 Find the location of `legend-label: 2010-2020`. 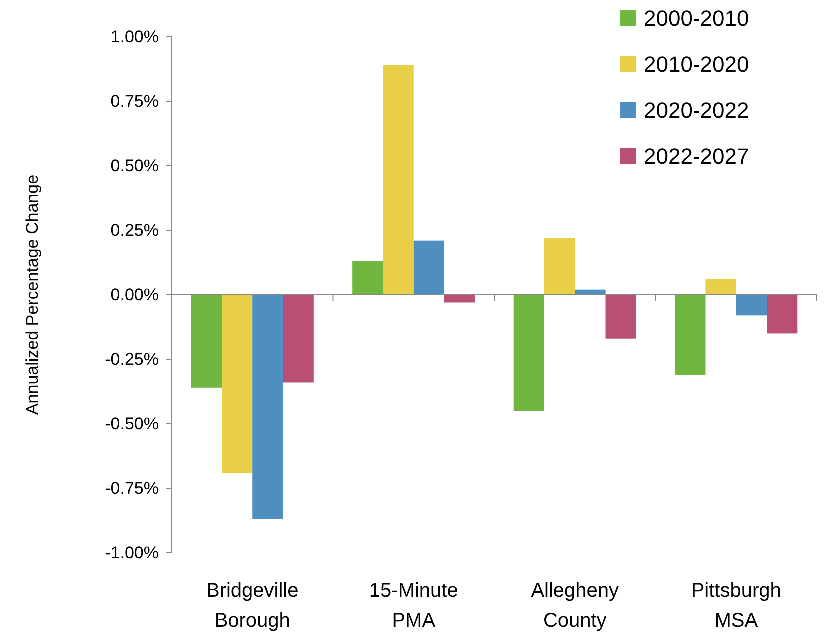

legend-label: 2010-2020 is located at coordinates (697, 64).